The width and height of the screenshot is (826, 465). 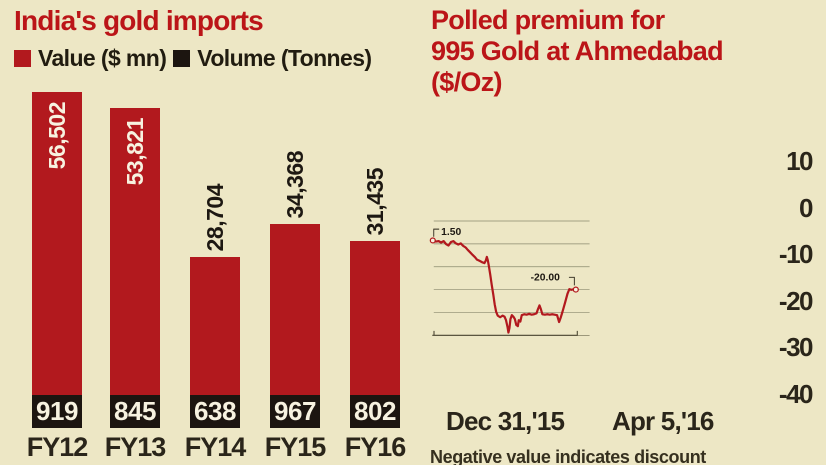 What do you see at coordinates (451, 232) in the screenshot?
I see `start-value-label: 1.50` at bounding box center [451, 232].